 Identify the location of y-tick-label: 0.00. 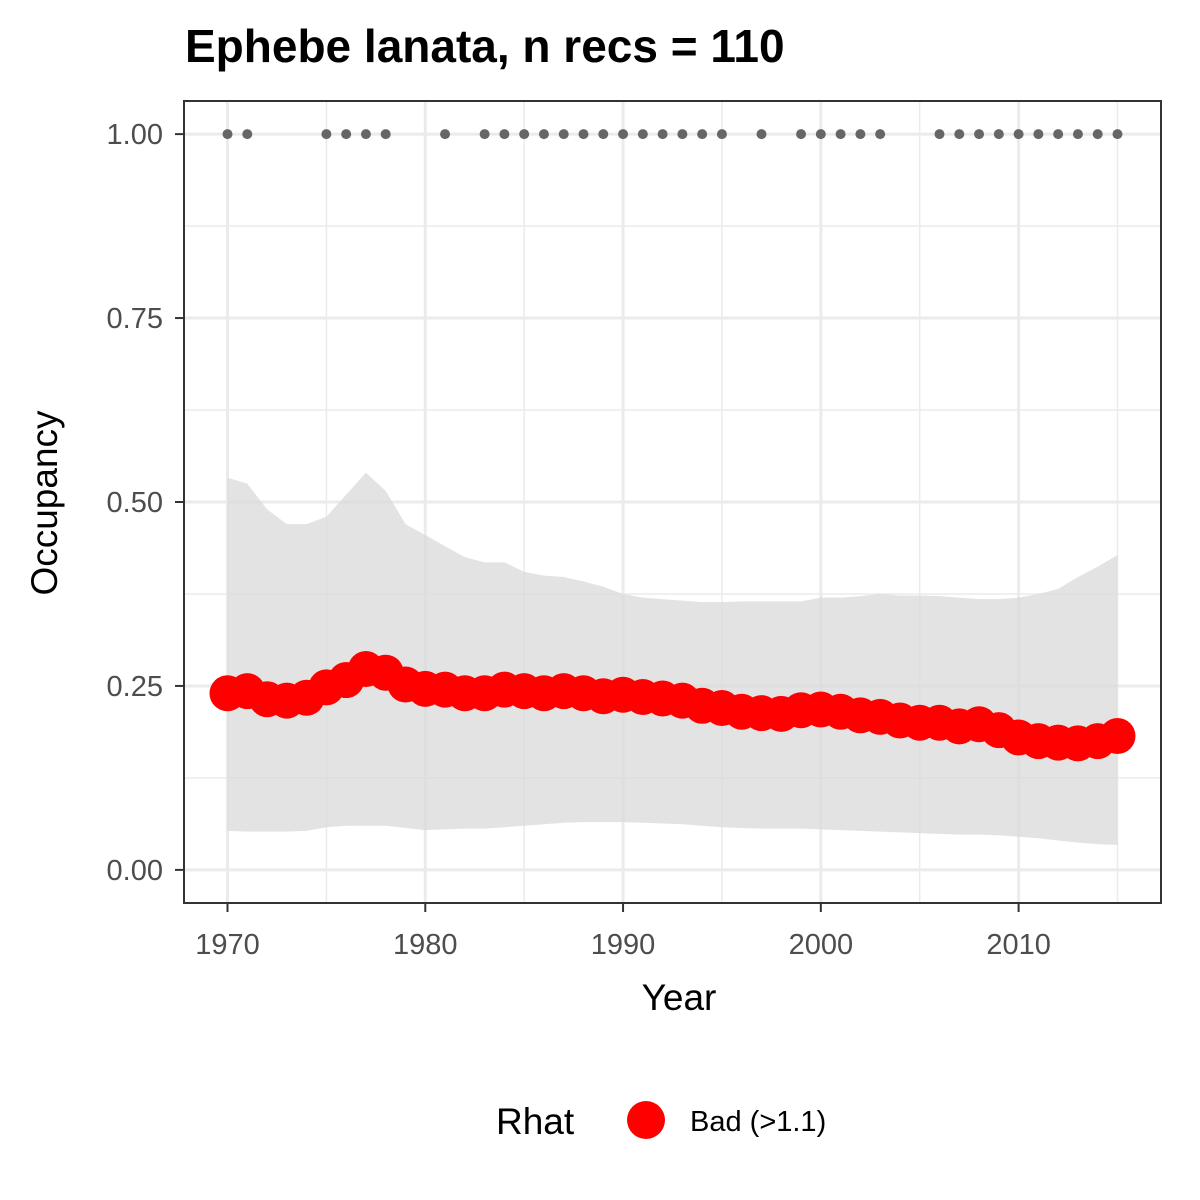
(135, 871).